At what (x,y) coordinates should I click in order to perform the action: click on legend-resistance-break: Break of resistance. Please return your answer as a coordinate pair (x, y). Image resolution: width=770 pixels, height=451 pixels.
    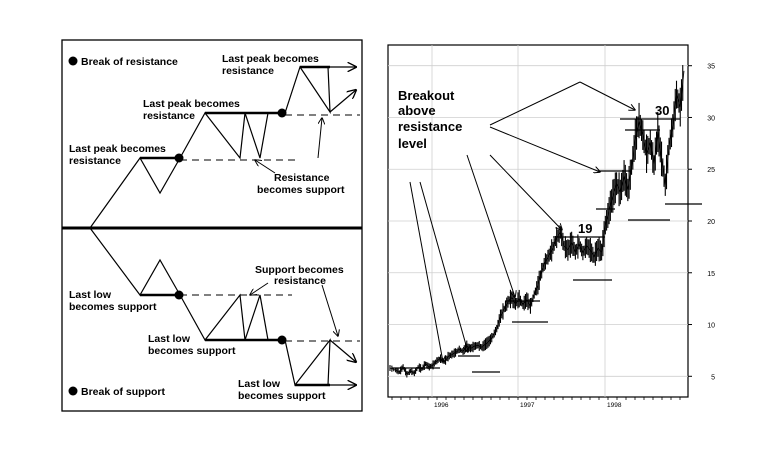
    Looking at the image, I should click on (129, 62).